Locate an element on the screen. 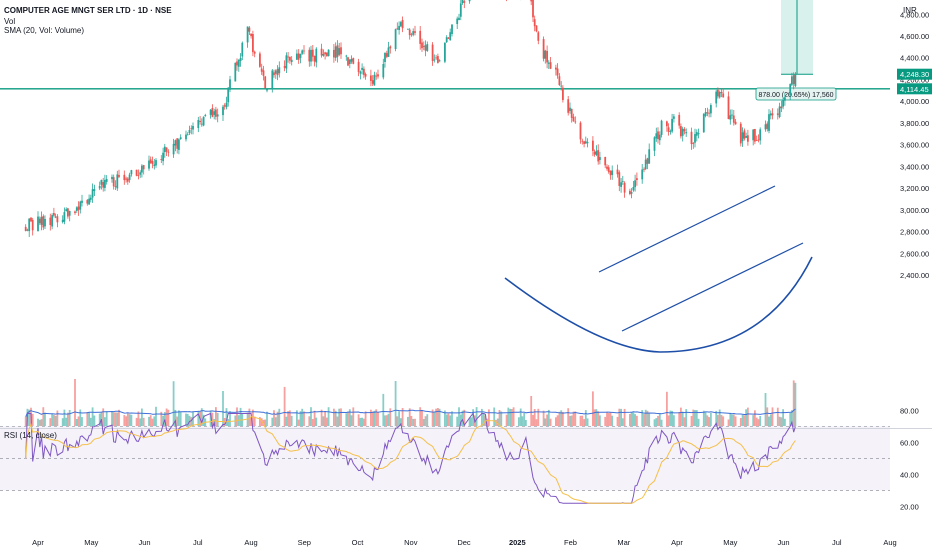 This screenshot has width=932, height=550. time-tick-label: Dec is located at coordinates (464, 542).